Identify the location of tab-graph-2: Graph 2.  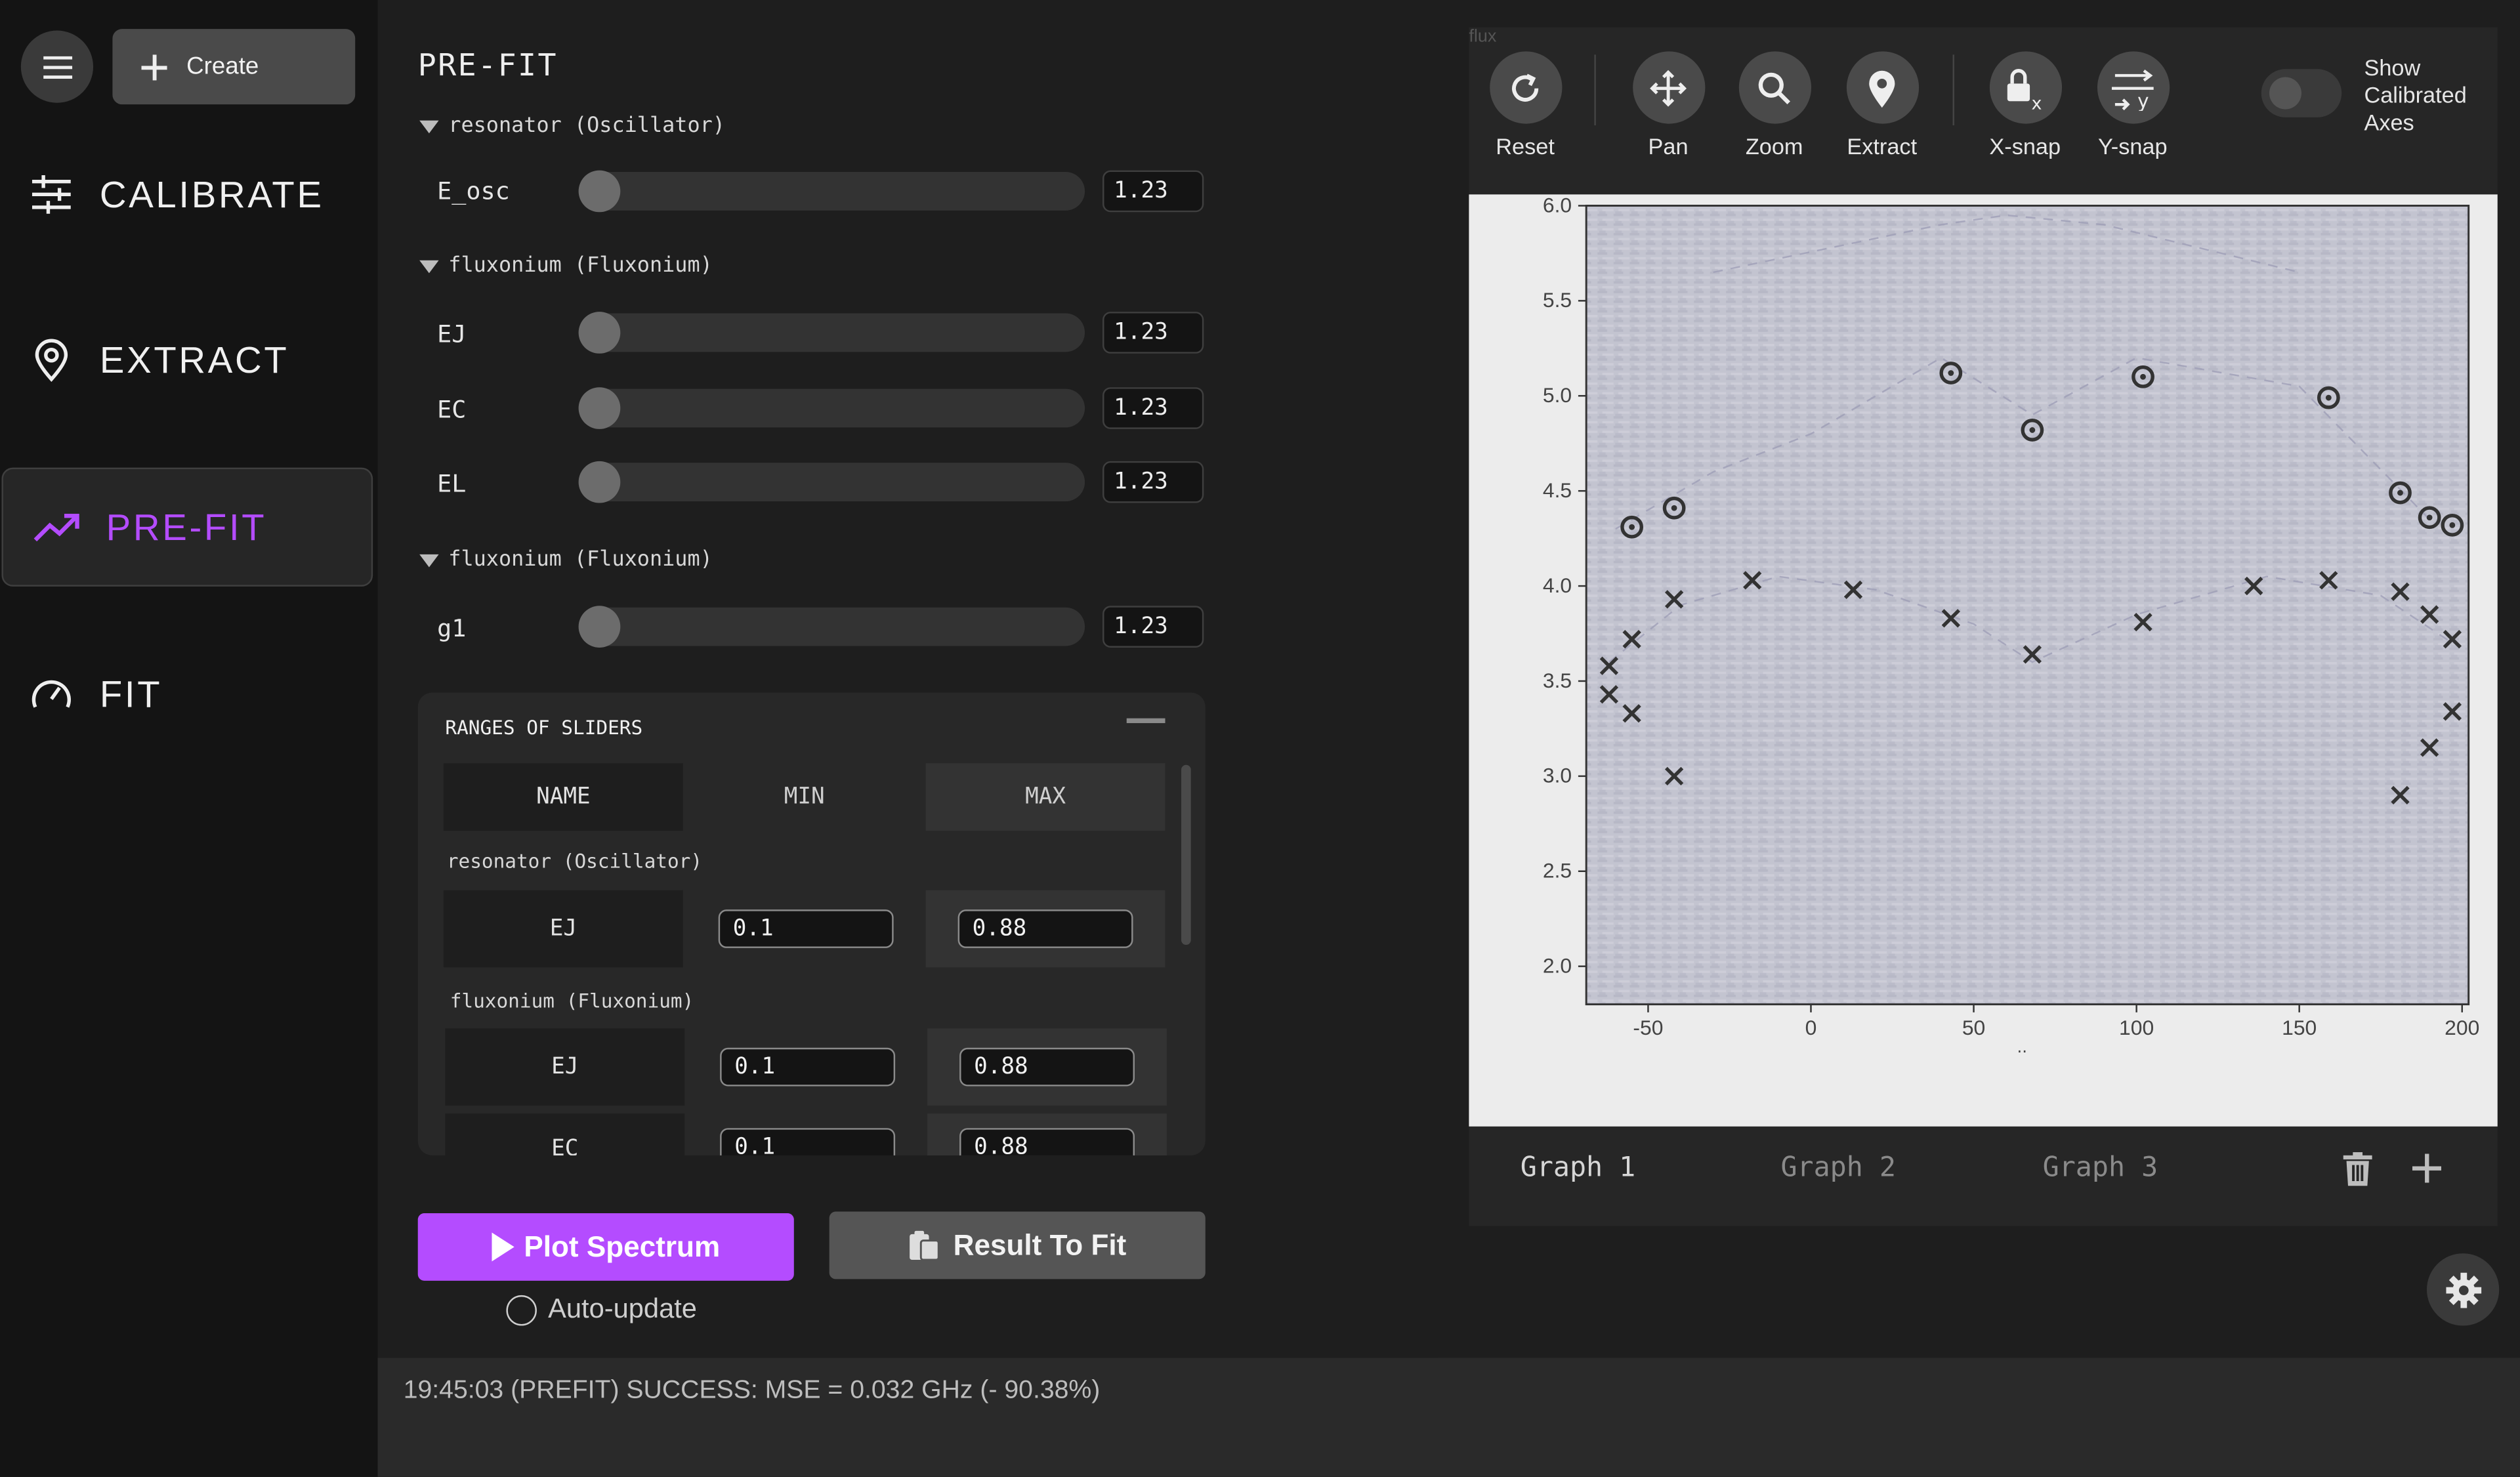
(1838, 1168).